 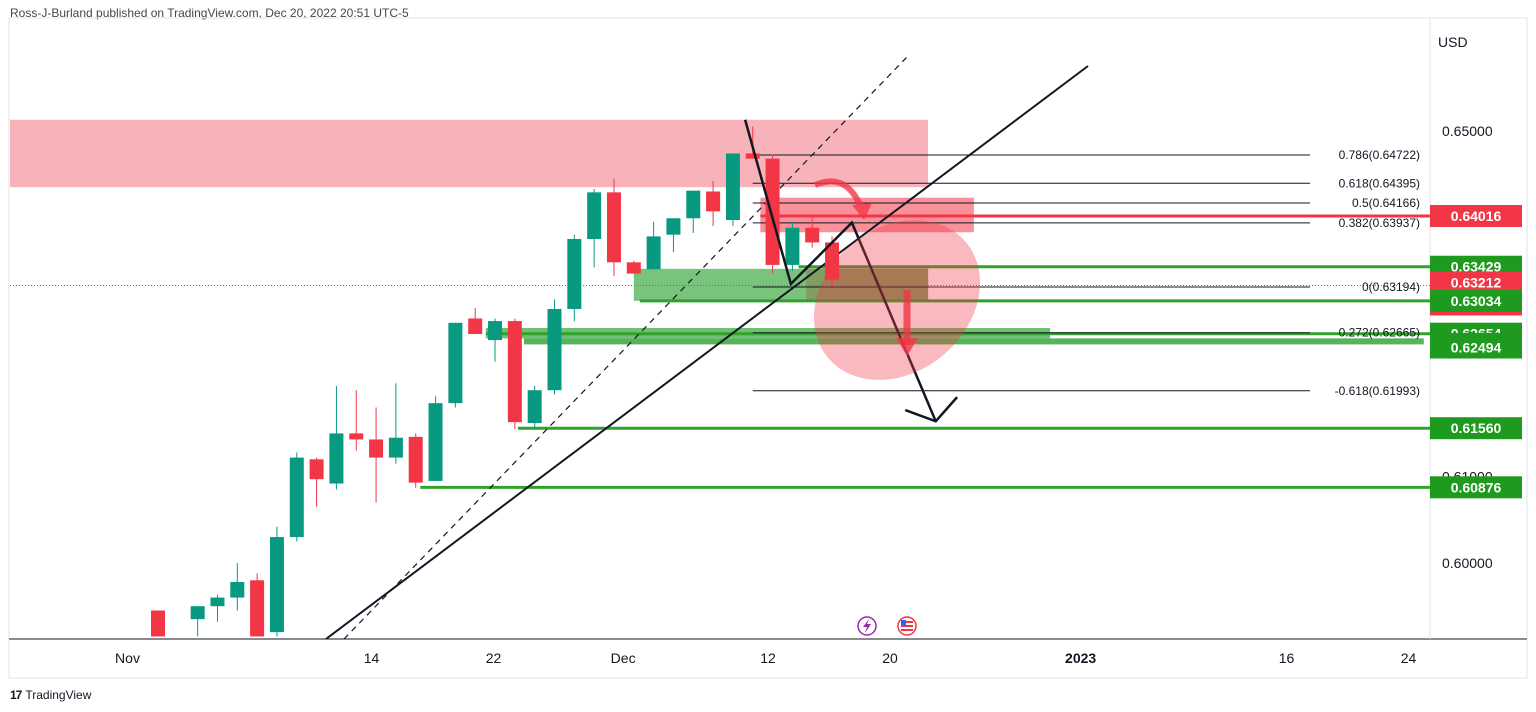 I want to click on price-tag-value: 0.62494, so click(x=1476, y=348).